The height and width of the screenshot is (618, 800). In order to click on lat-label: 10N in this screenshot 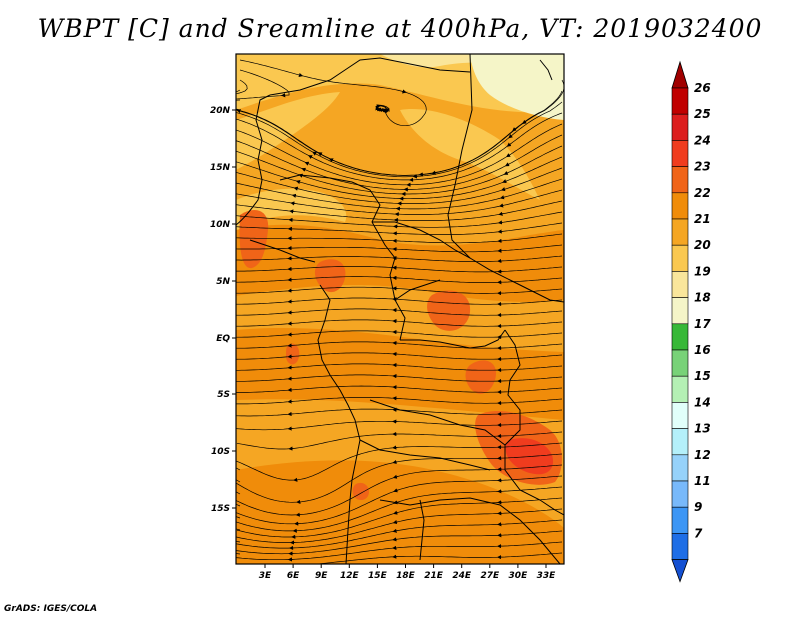, I will do `click(220, 225)`.